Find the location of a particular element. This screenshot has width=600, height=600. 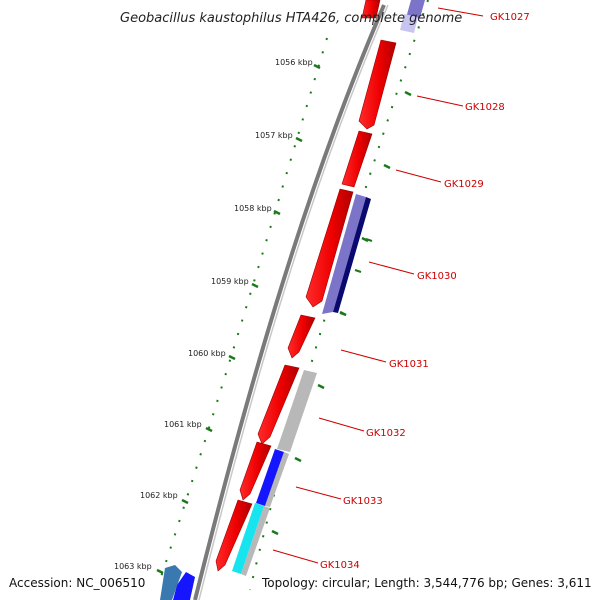

cds-gk1027 is located at coordinates (371, 9).